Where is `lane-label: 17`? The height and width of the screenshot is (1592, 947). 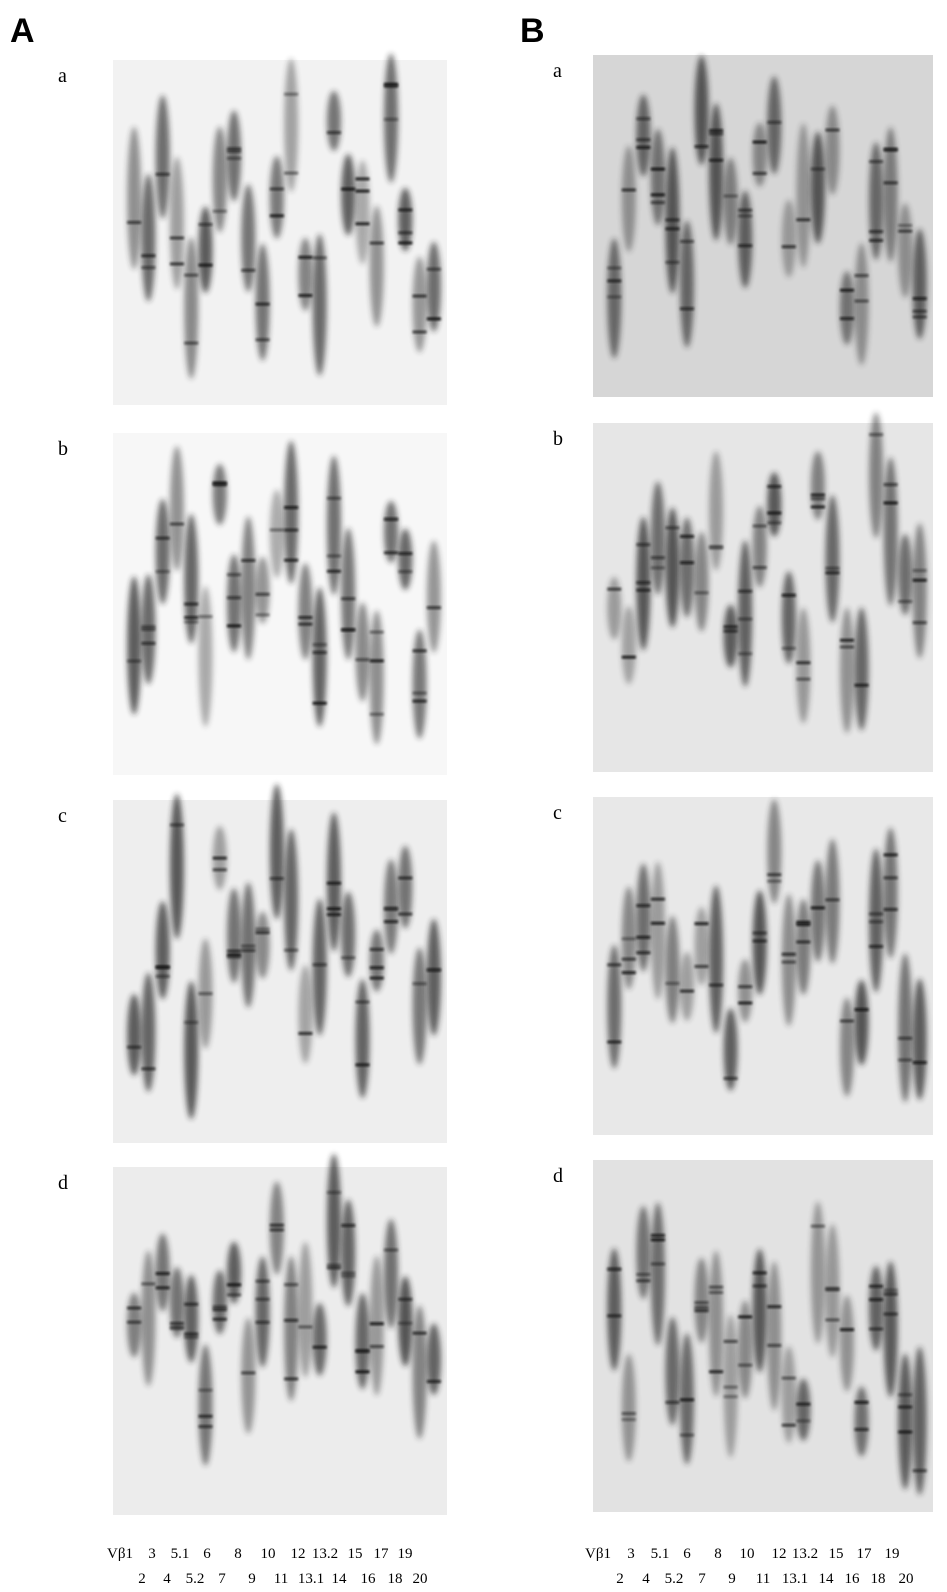 lane-label: 17 is located at coordinates (382, 1554).